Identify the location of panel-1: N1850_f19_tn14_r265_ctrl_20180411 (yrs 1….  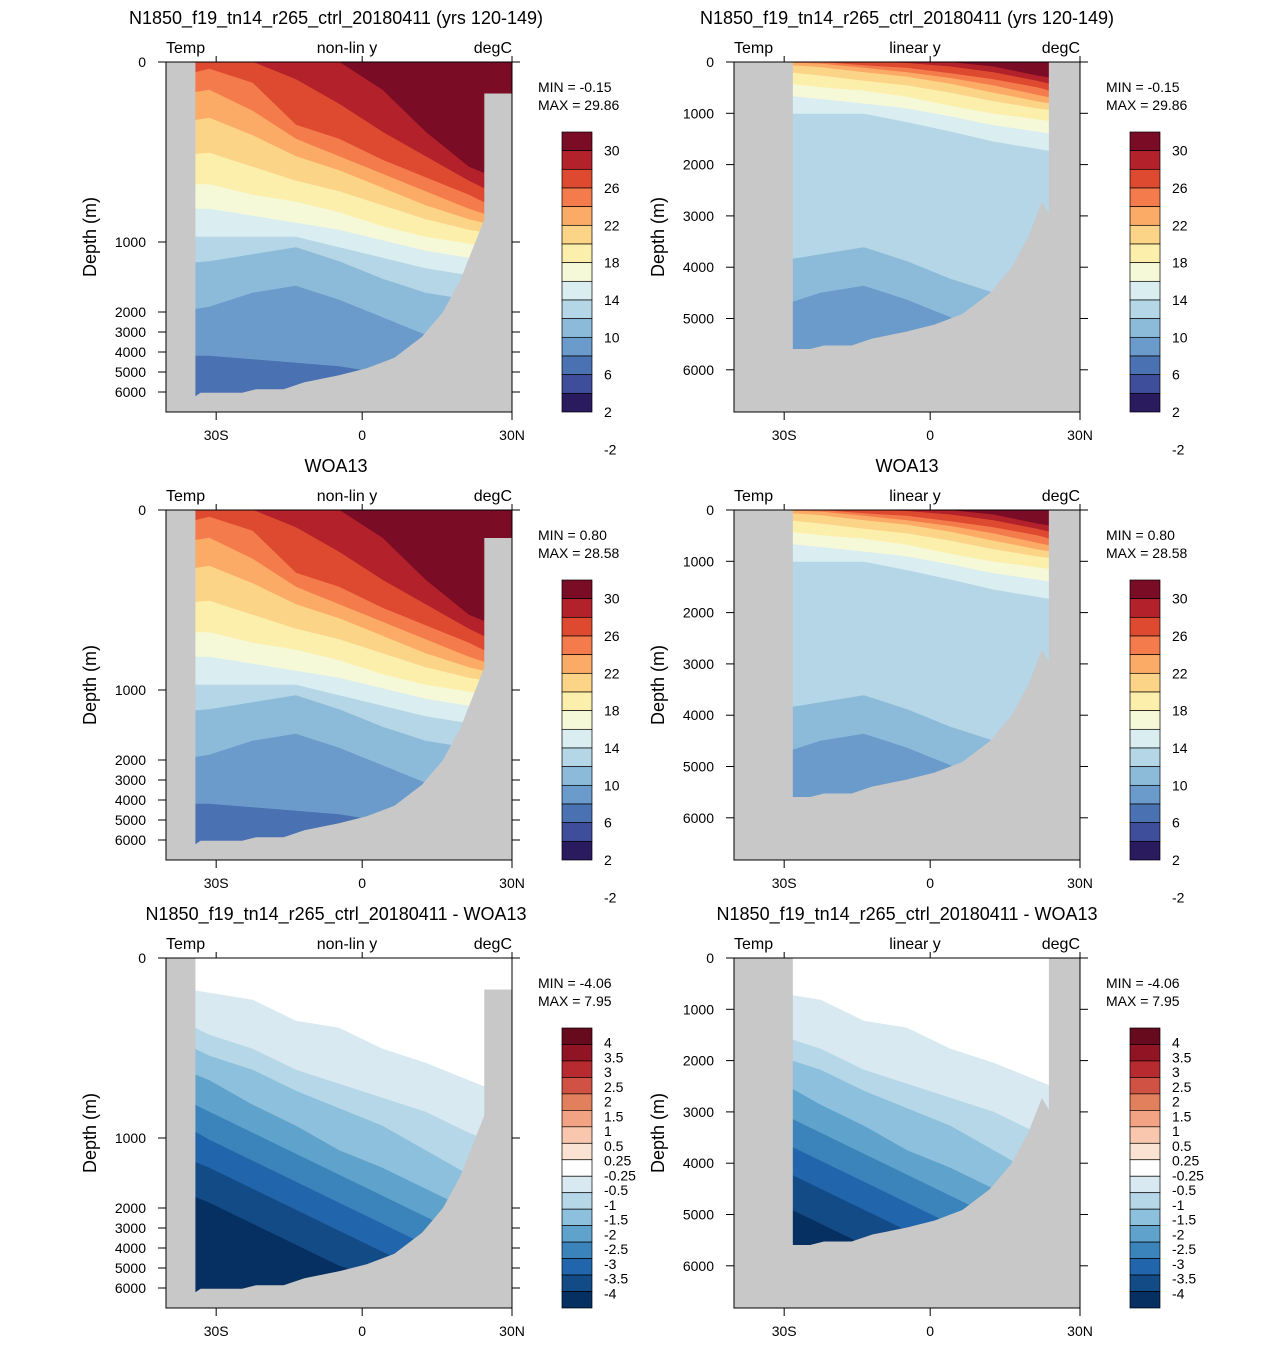
(350, 232).